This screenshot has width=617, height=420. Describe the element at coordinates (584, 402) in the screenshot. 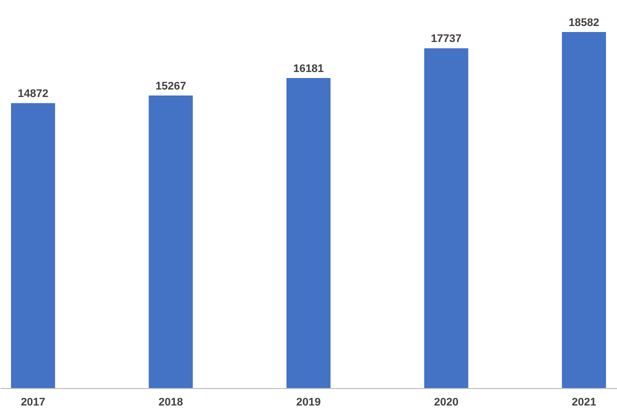

I see `x-tick-label: 2021` at that location.